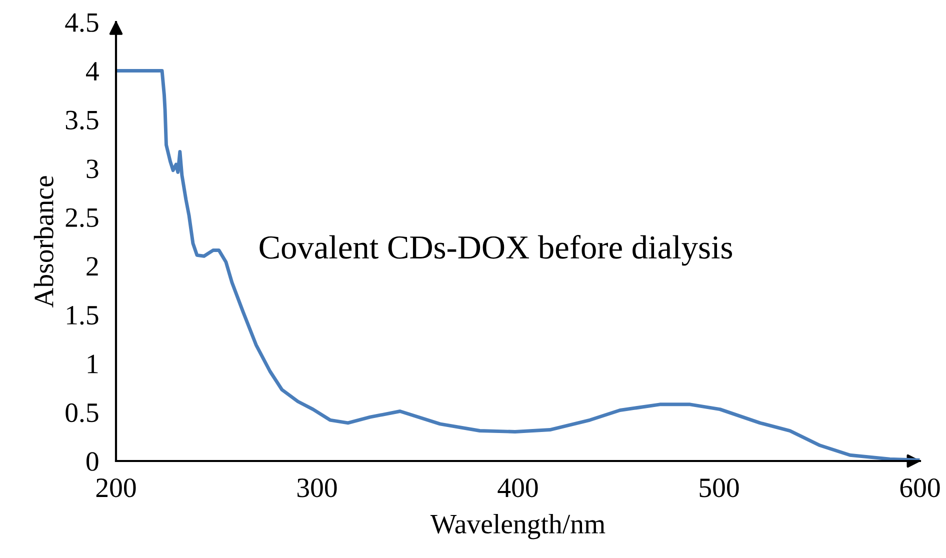  Describe the element at coordinates (81, 22) in the screenshot. I see `y-tick-label: 4.5` at that location.